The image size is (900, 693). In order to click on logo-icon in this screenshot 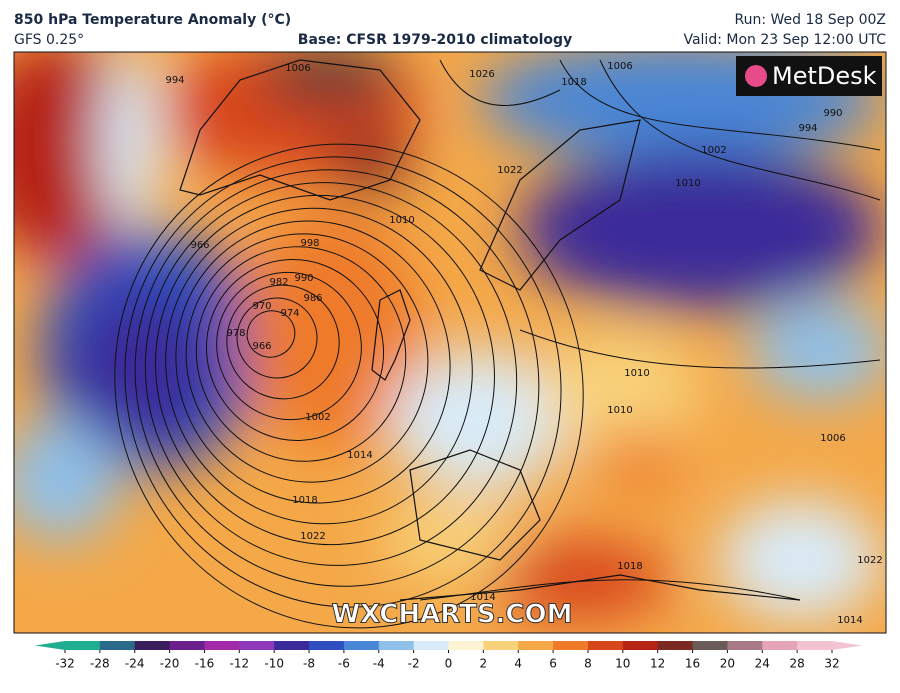, I will do `click(756, 76)`.